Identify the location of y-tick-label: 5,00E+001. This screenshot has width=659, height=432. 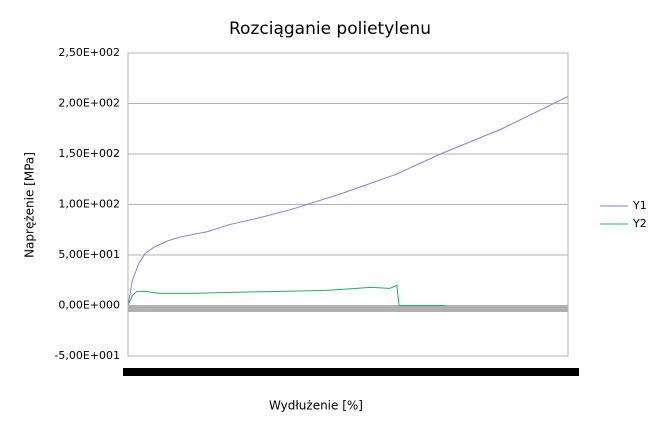
(89, 254).